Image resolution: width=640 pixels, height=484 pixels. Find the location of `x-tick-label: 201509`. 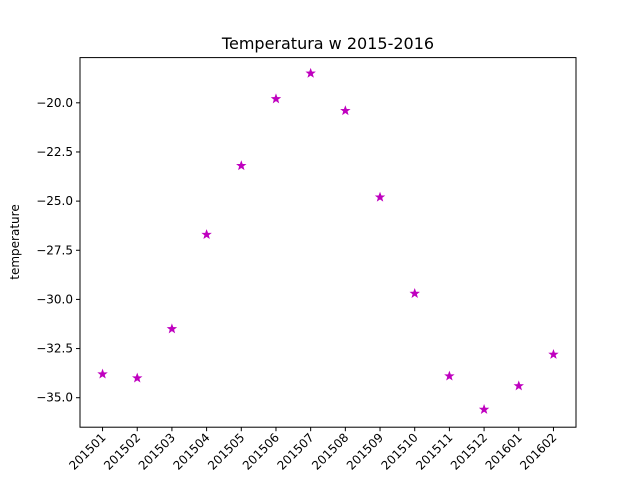

x-tick-label: 201509 is located at coordinates (365, 451).